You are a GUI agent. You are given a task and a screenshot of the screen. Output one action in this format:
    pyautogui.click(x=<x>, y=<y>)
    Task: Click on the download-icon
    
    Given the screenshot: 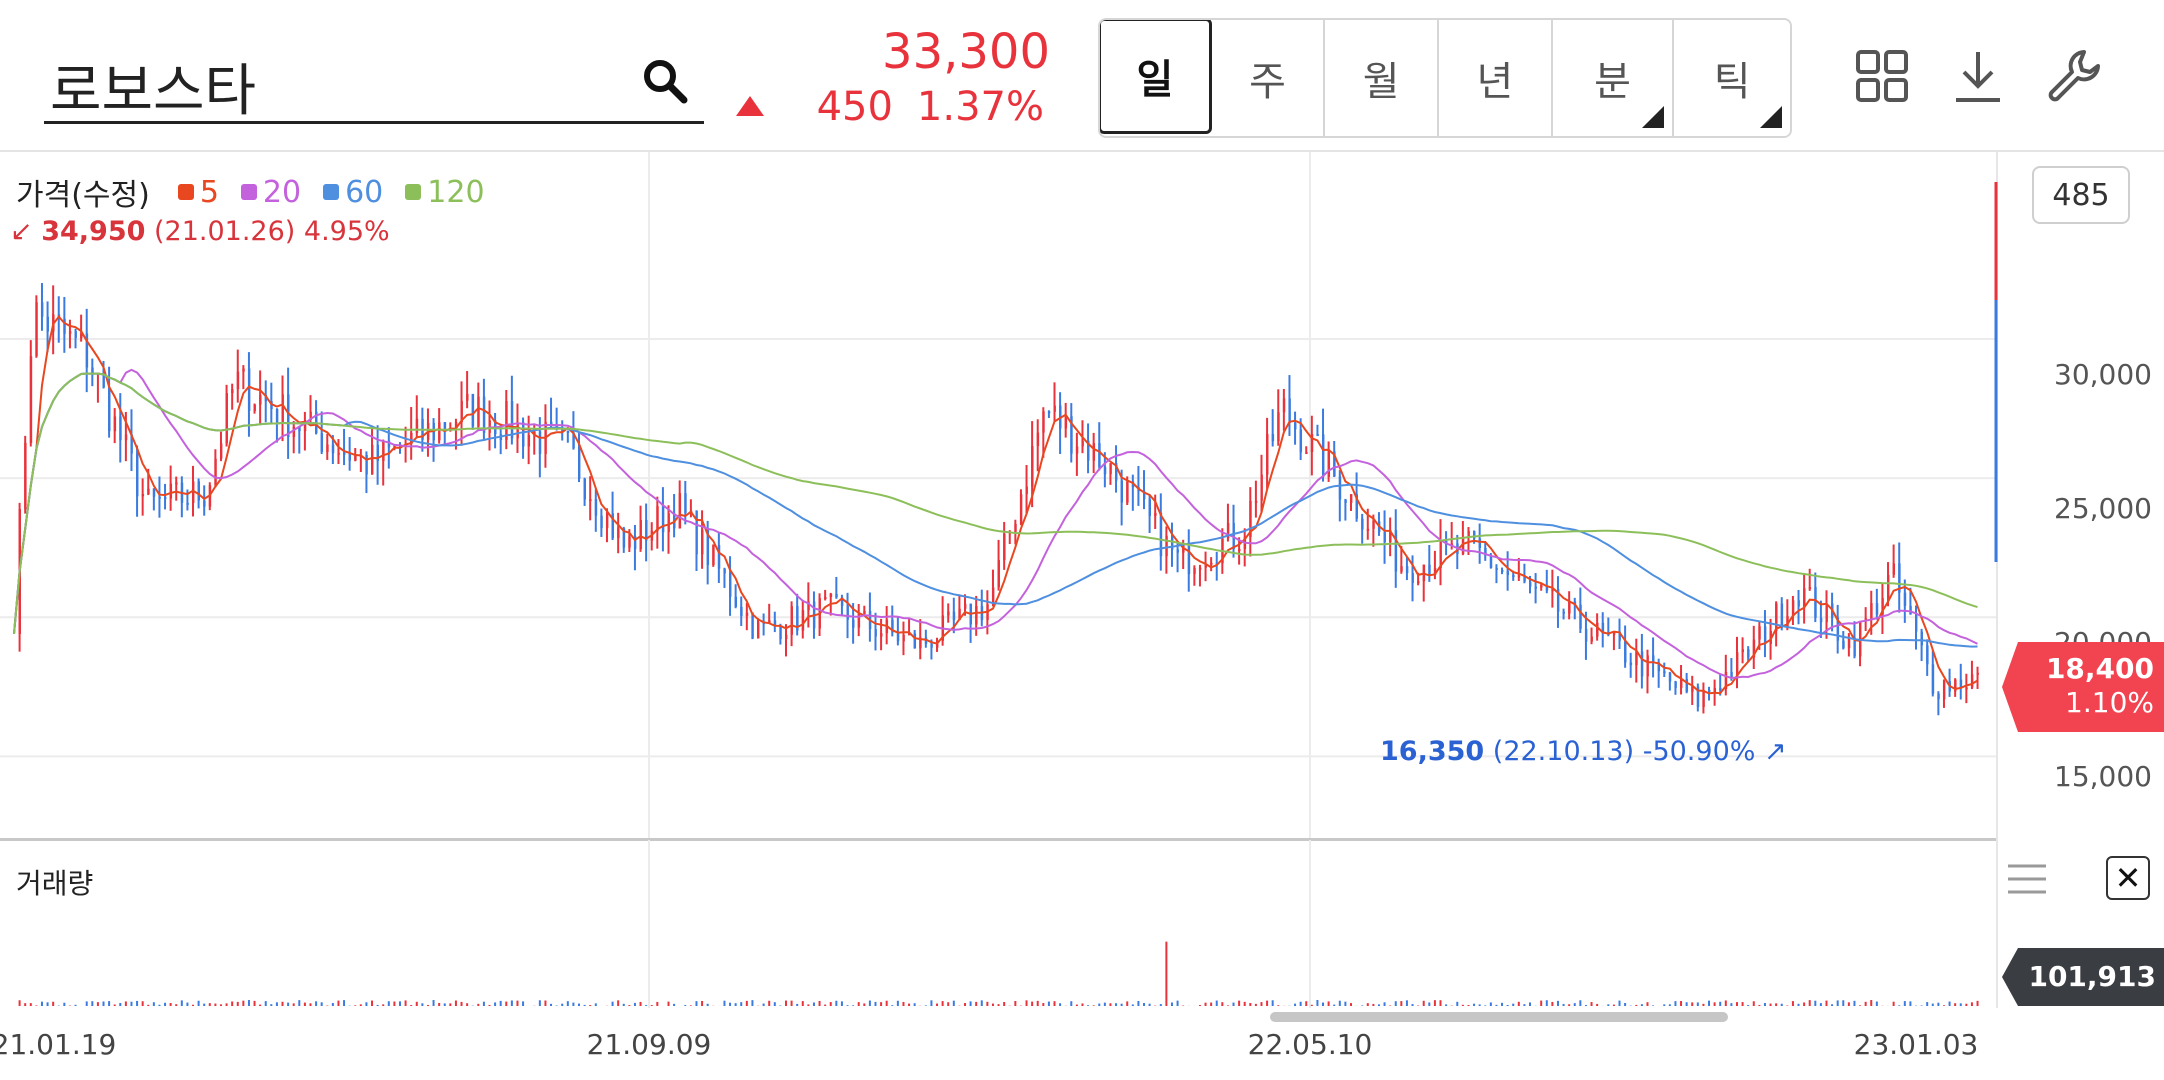 What is the action you would take?
    pyautogui.click(x=1978, y=76)
    